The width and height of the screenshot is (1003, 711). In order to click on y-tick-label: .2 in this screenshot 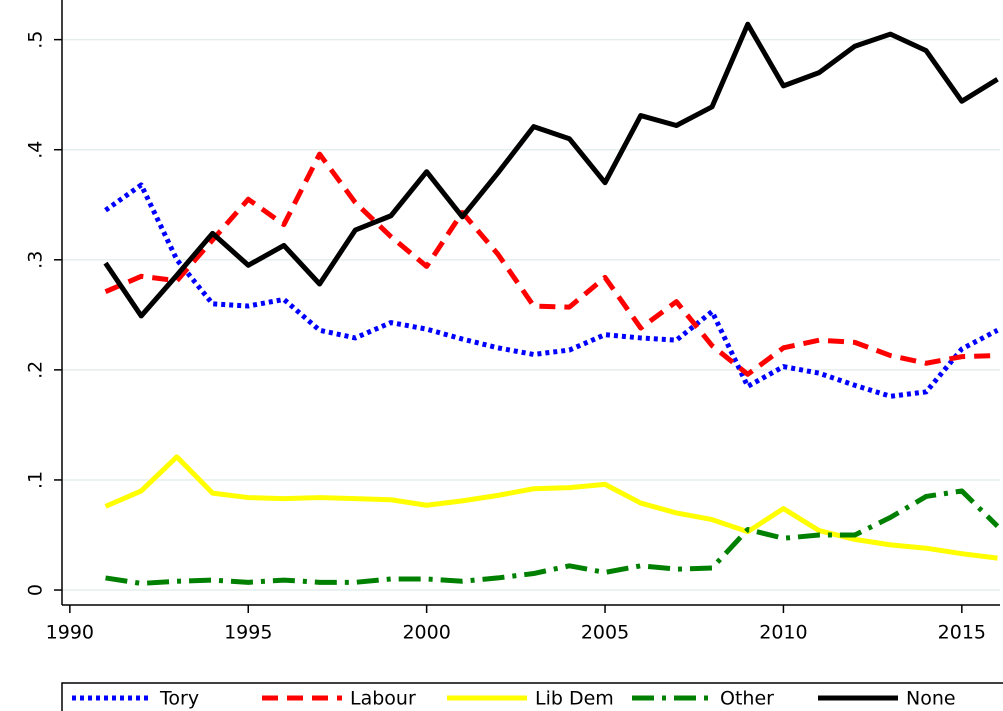, I will do `click(36, 370)`.